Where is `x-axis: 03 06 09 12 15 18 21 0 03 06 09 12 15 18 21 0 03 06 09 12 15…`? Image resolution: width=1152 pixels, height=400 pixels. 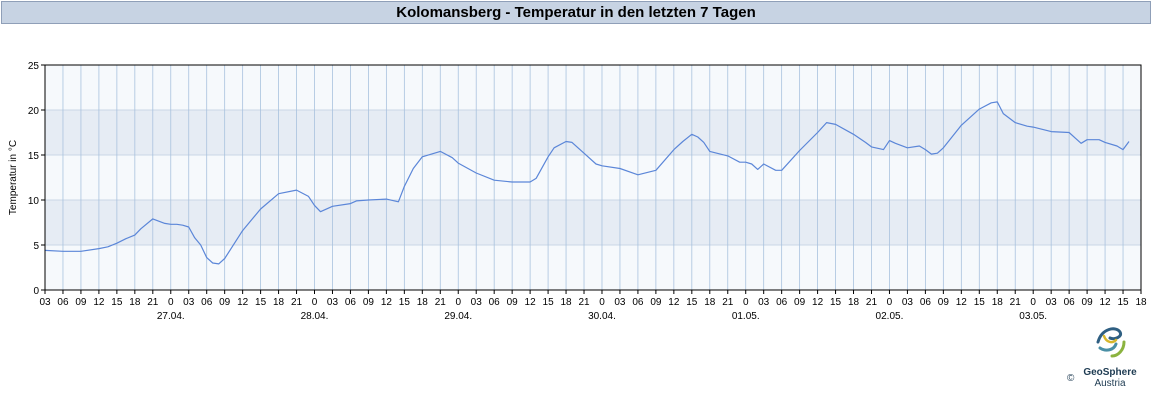
x-axis: 03 06 09 12 15 18 21 0 03 06 09 12 15 18 21 0 03 06 09 12 15… is located at coordinates (593, 306).